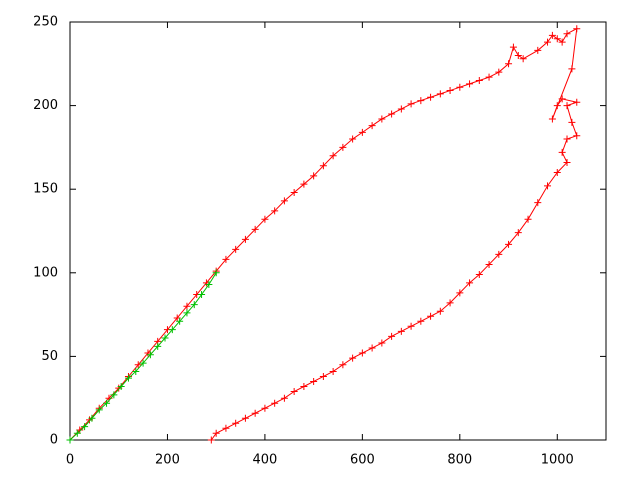 The width and height of the screenshot is (640, 480). What do you see at coordinates (557, 460) in the screenshot?
I see `x-tick-label: 1000` at bounding box center [557, 460].